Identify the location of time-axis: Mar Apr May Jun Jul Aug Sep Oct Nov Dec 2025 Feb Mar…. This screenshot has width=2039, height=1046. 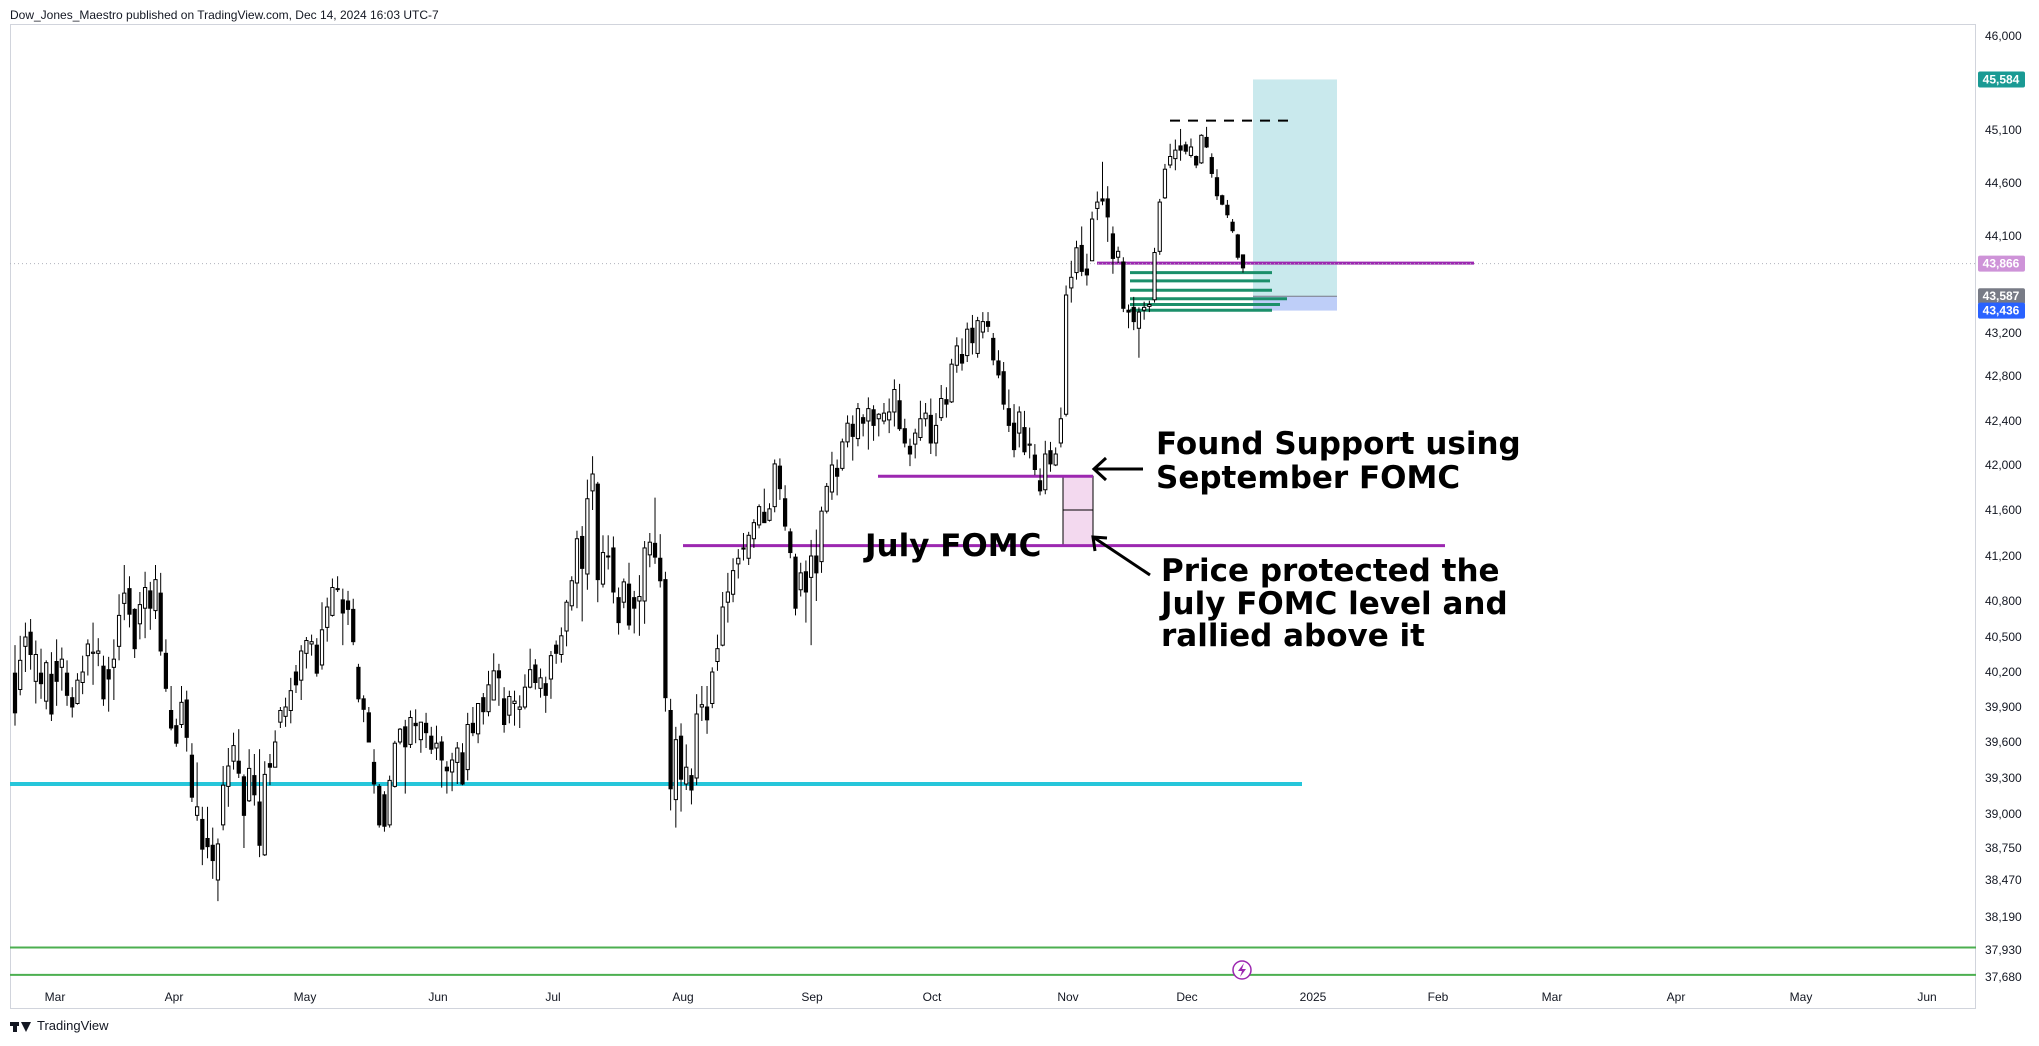
(991, 997).